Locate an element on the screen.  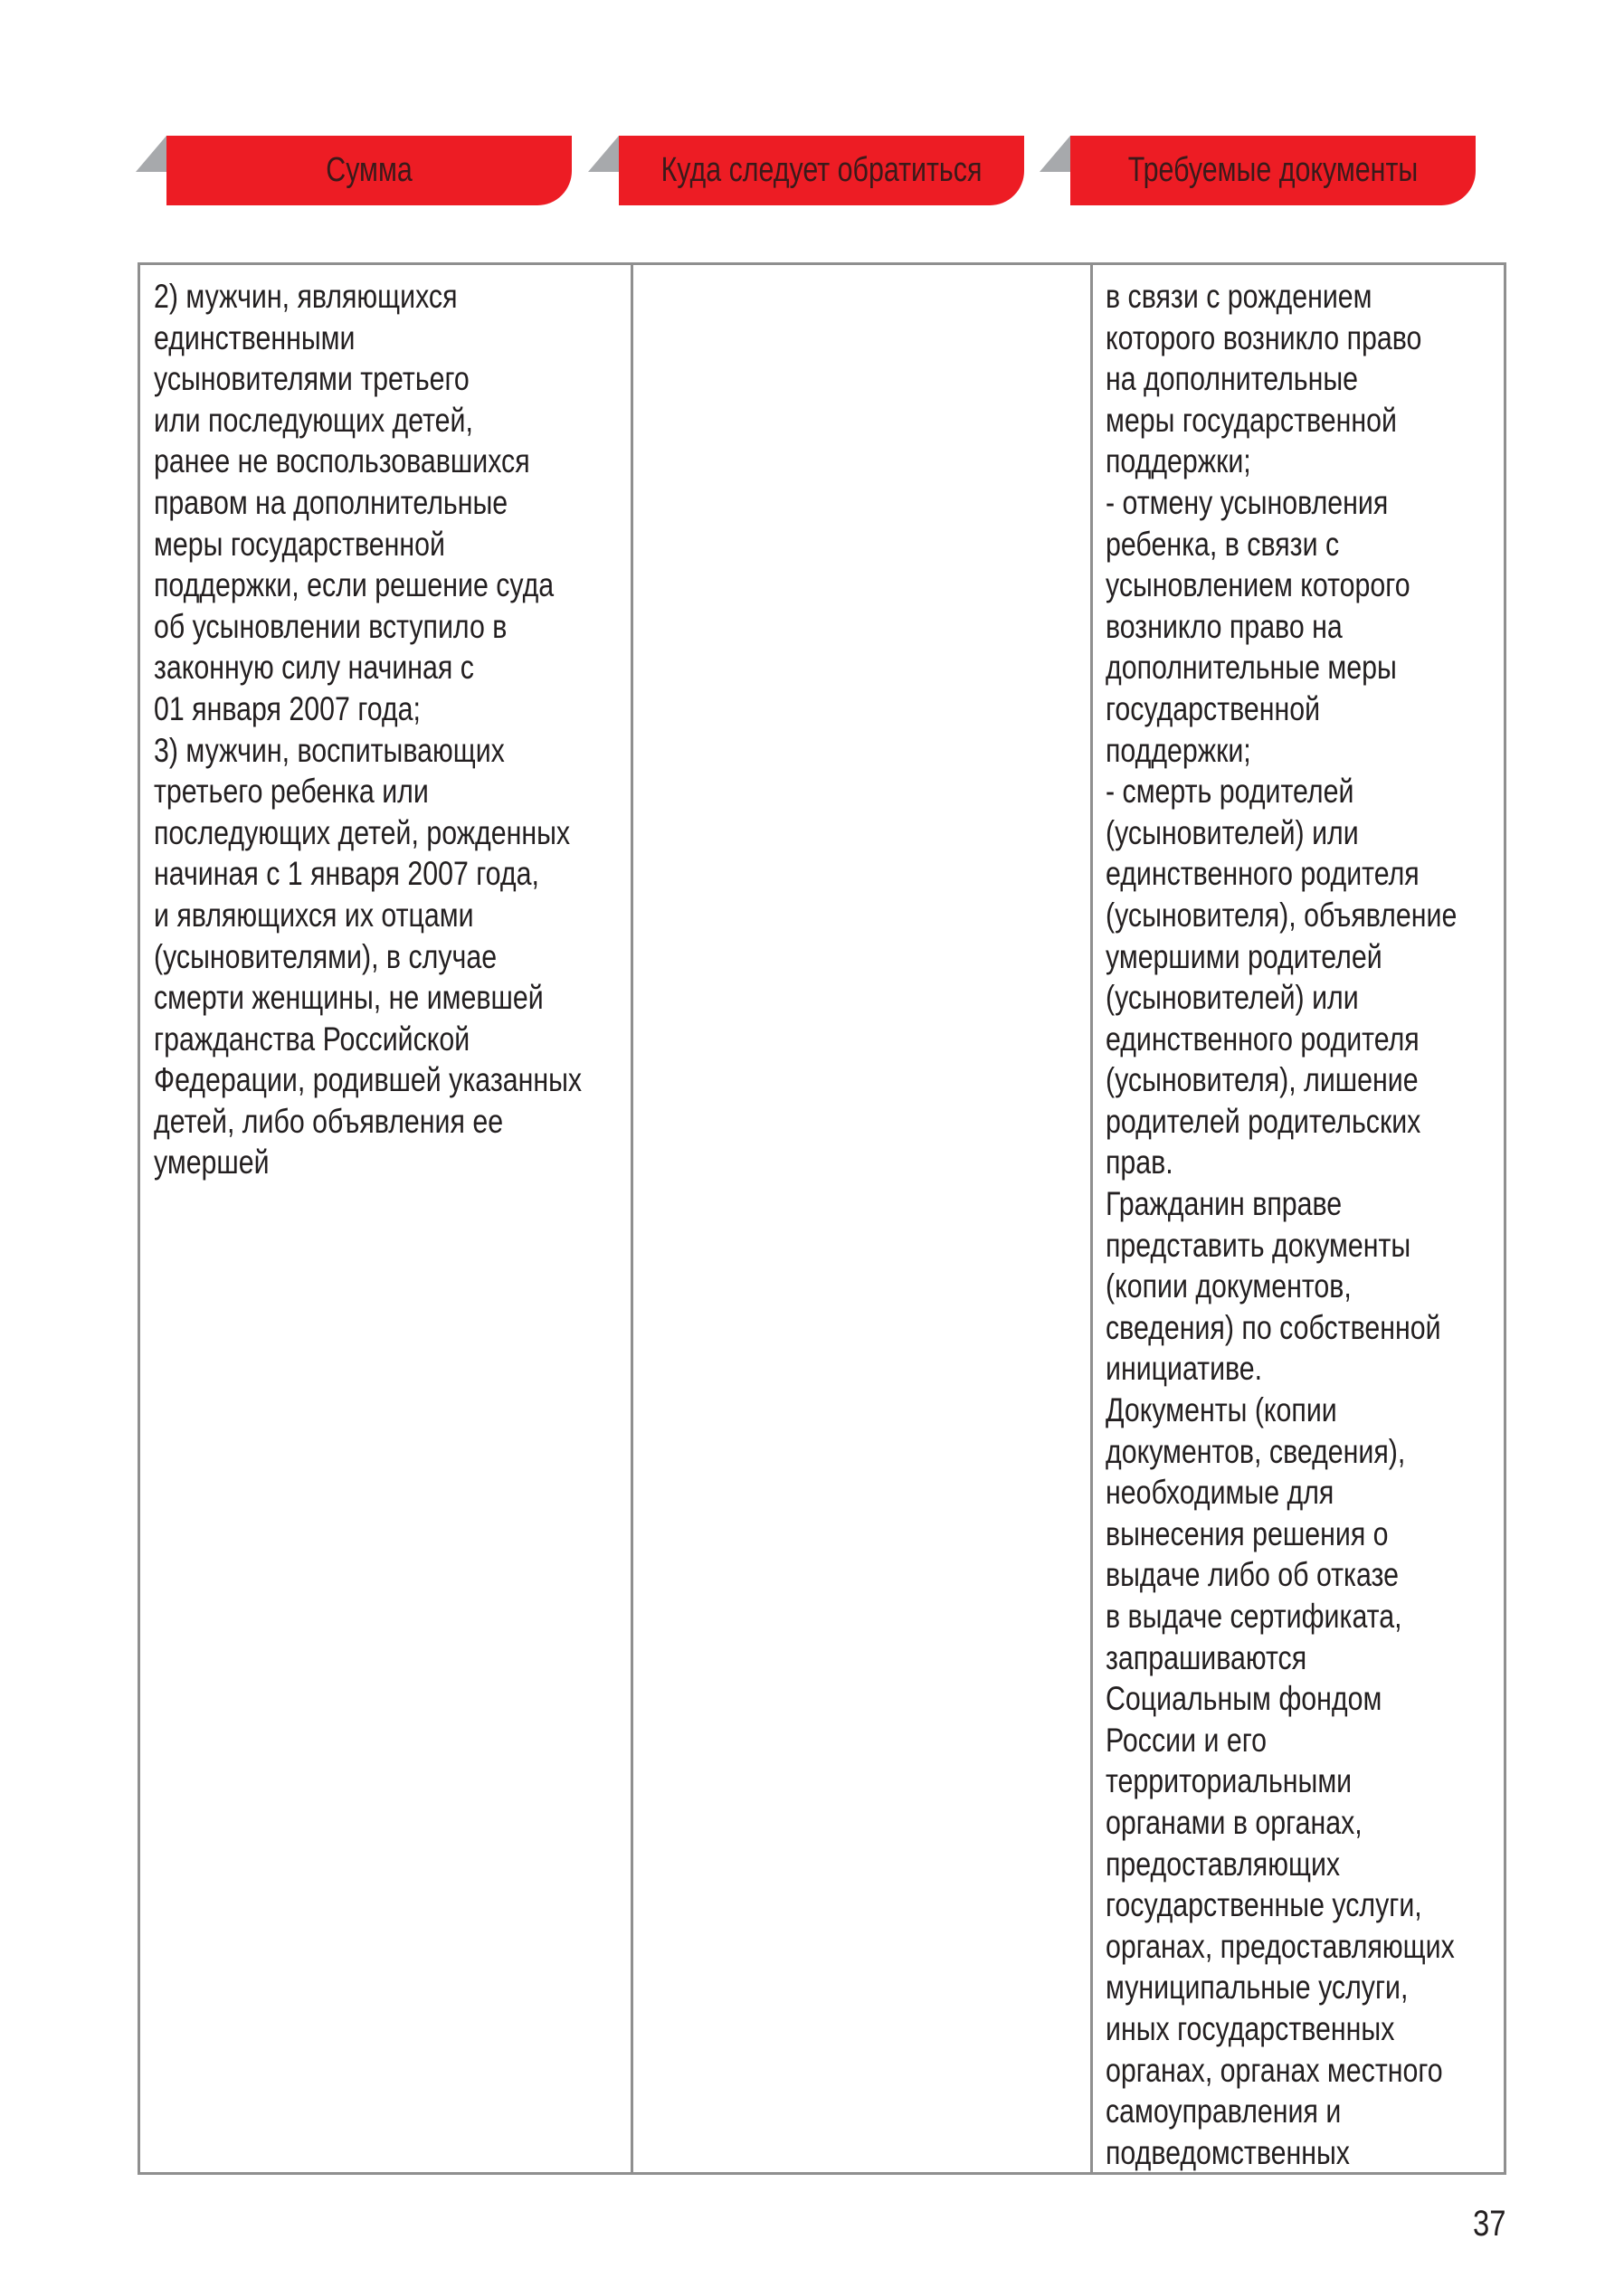
header-tab-label: Требуемые документы is located at coordinates (1273, 170).